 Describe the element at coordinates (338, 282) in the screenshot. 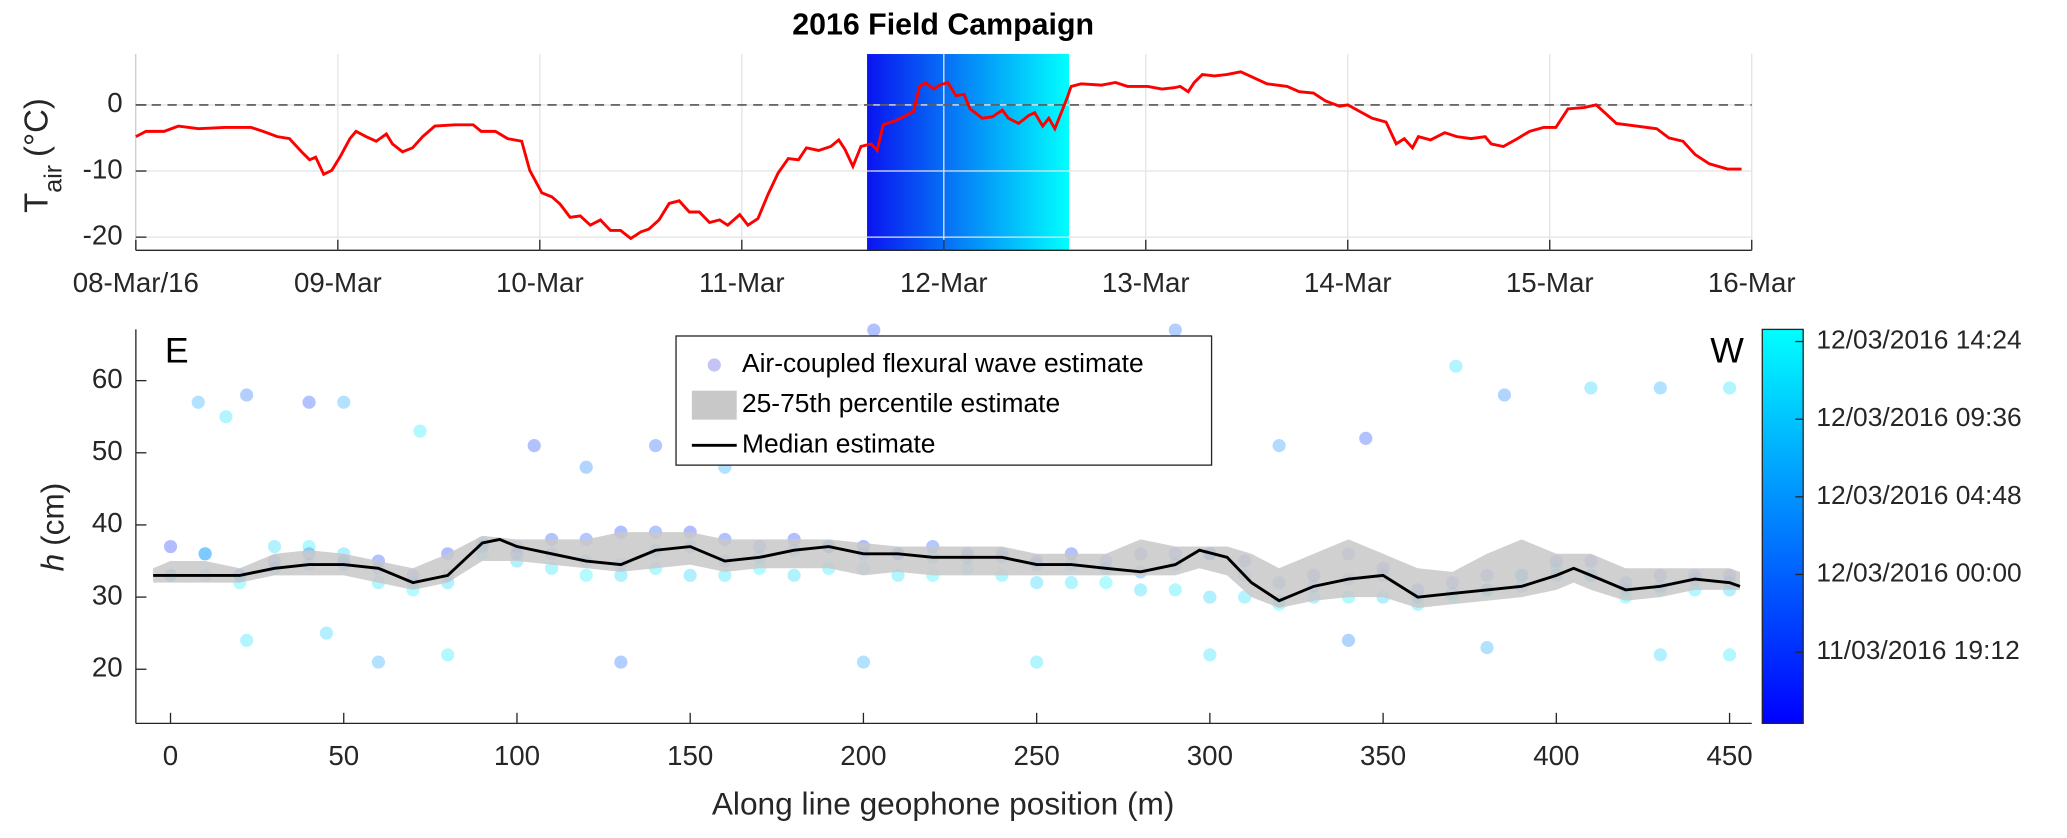

I see `x-tick-label: 09-Mar` at that location.